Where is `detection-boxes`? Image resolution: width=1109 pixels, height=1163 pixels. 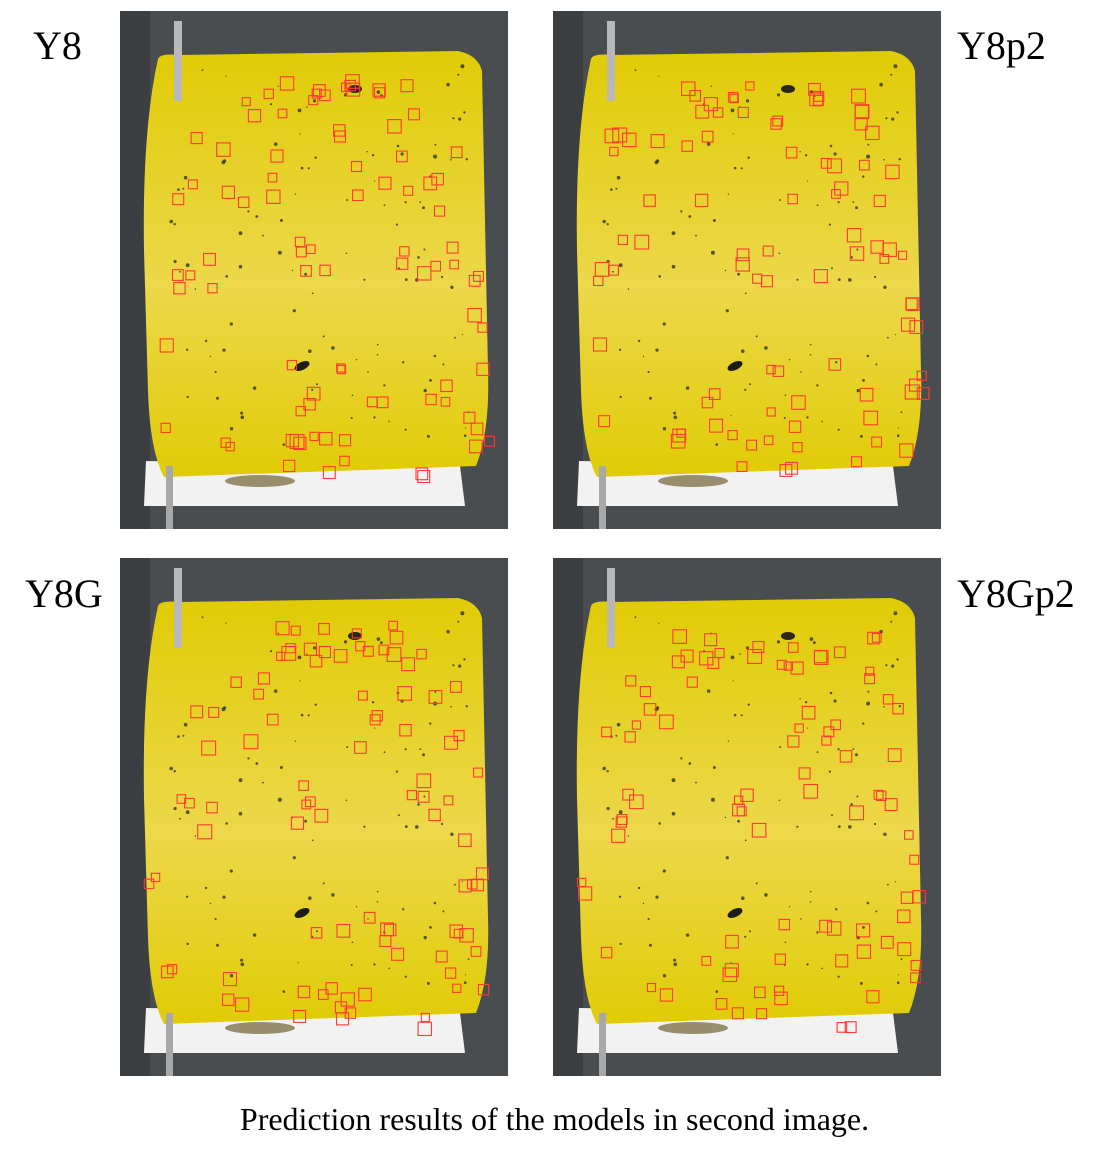 detection-boxes is located at coordinates (761, 279).